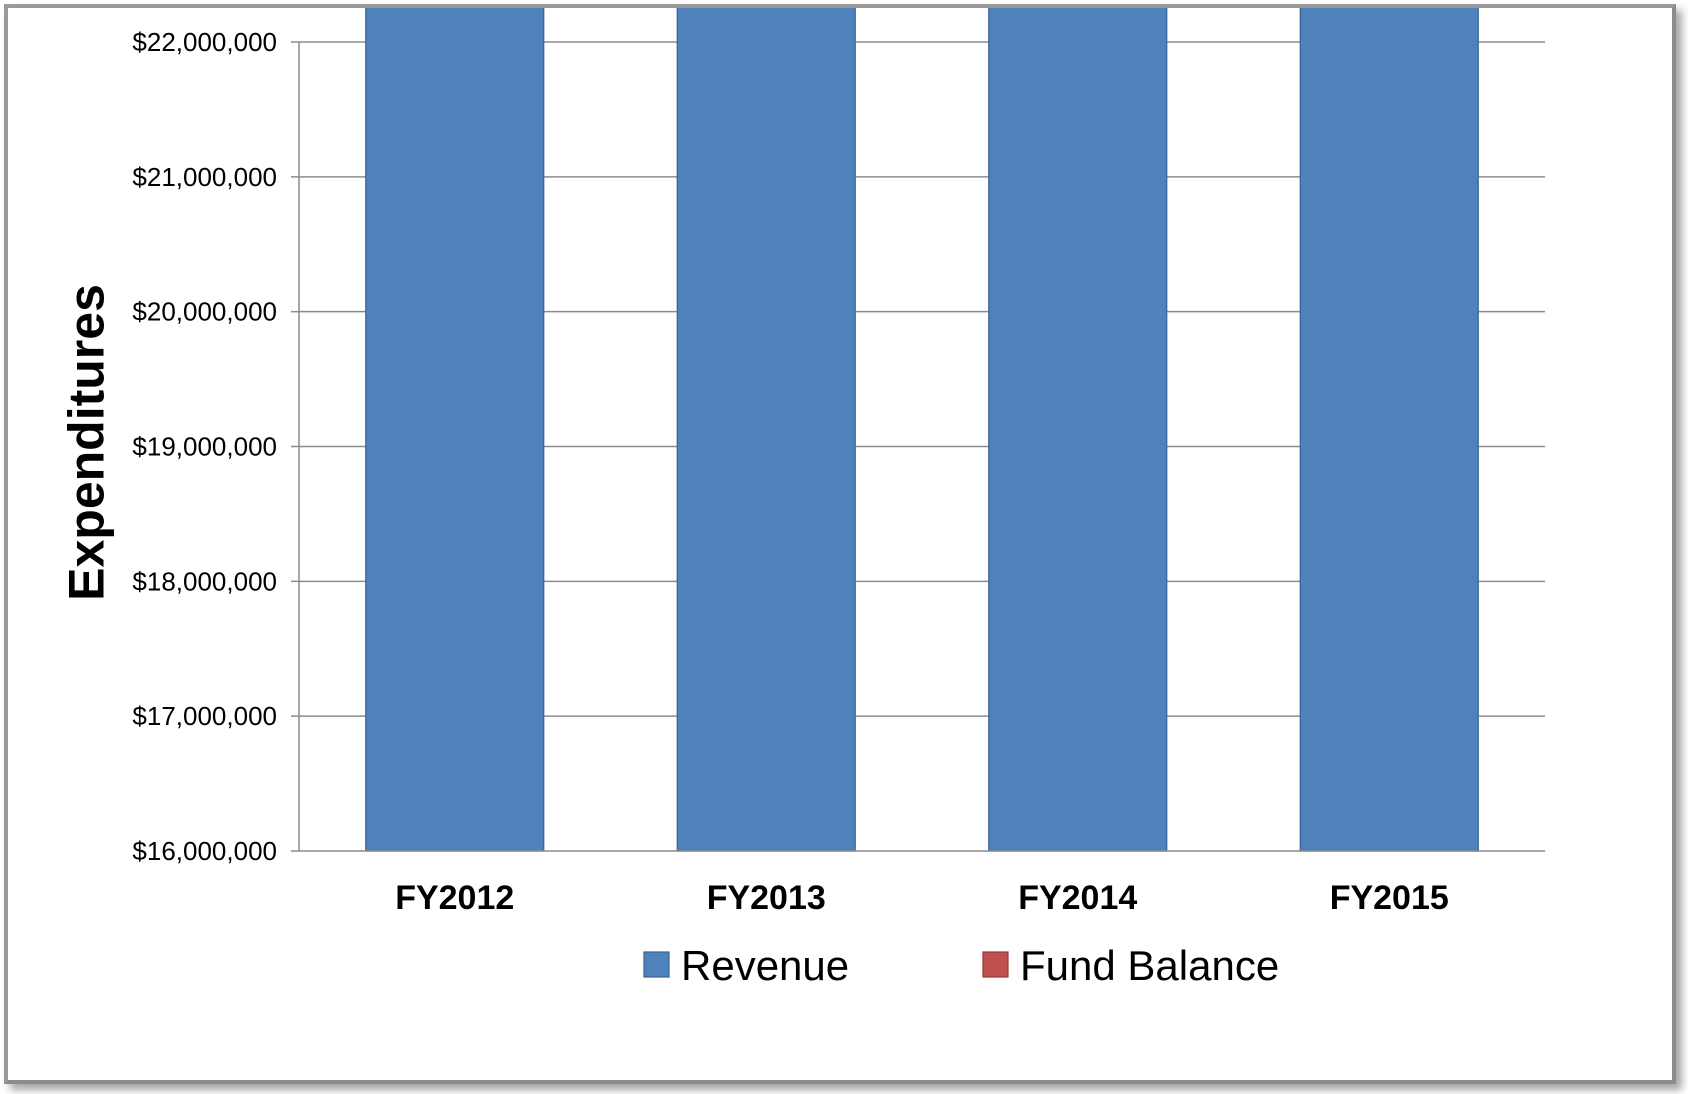  What do you see at coordinates (1389, 430) in the screenshot?
I see `bar-revenue-fy2015` at bounding box center [1389, 430].